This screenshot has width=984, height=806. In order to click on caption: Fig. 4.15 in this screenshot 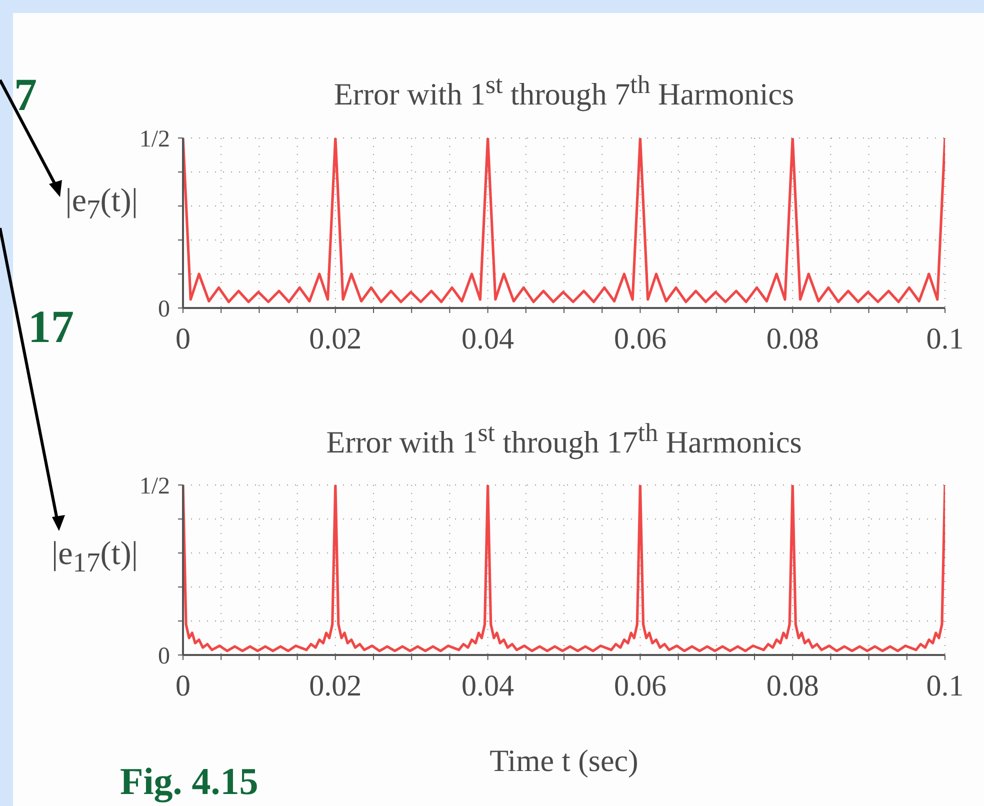, I will do `click(189, 782)`.